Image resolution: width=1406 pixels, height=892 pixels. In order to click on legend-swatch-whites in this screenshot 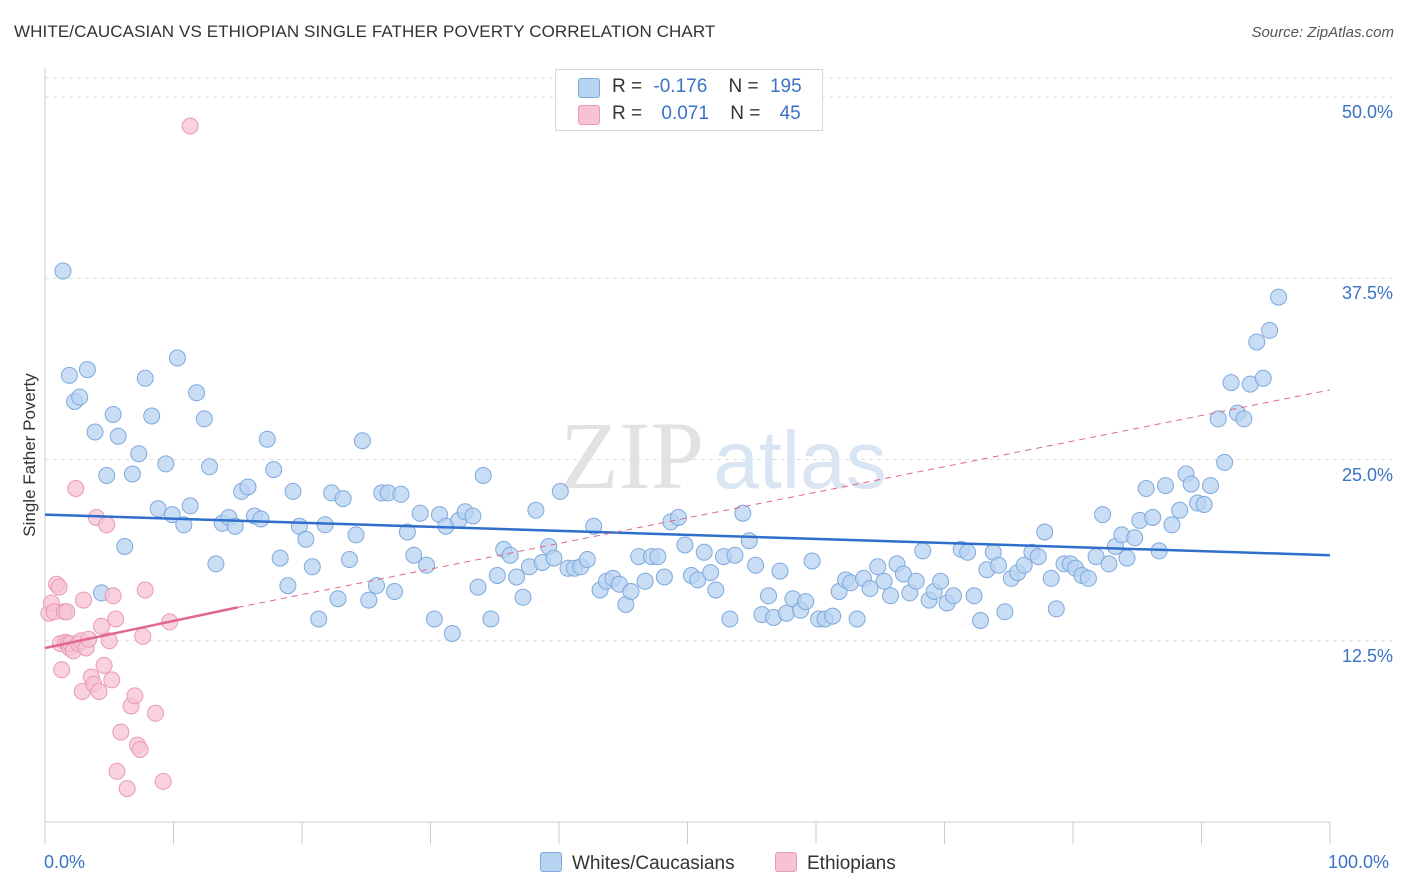, I will do `click(589, 88)`.